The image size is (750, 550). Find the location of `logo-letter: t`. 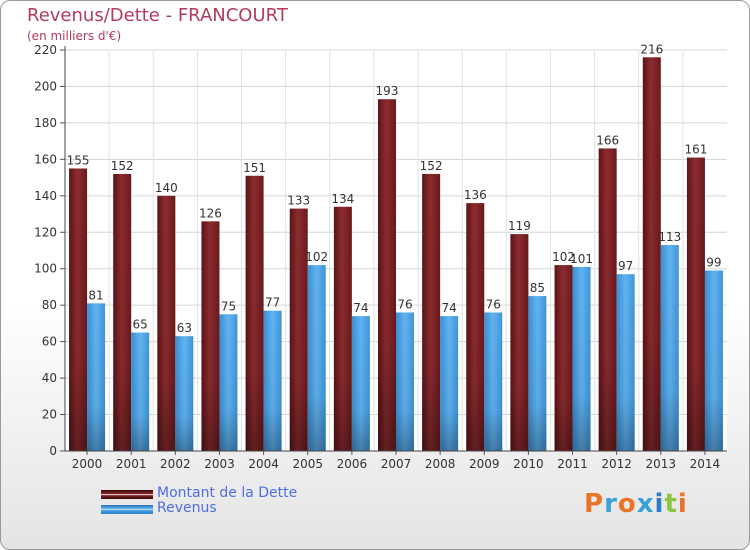

logo-letter: t is located at coordinates (671, 504).